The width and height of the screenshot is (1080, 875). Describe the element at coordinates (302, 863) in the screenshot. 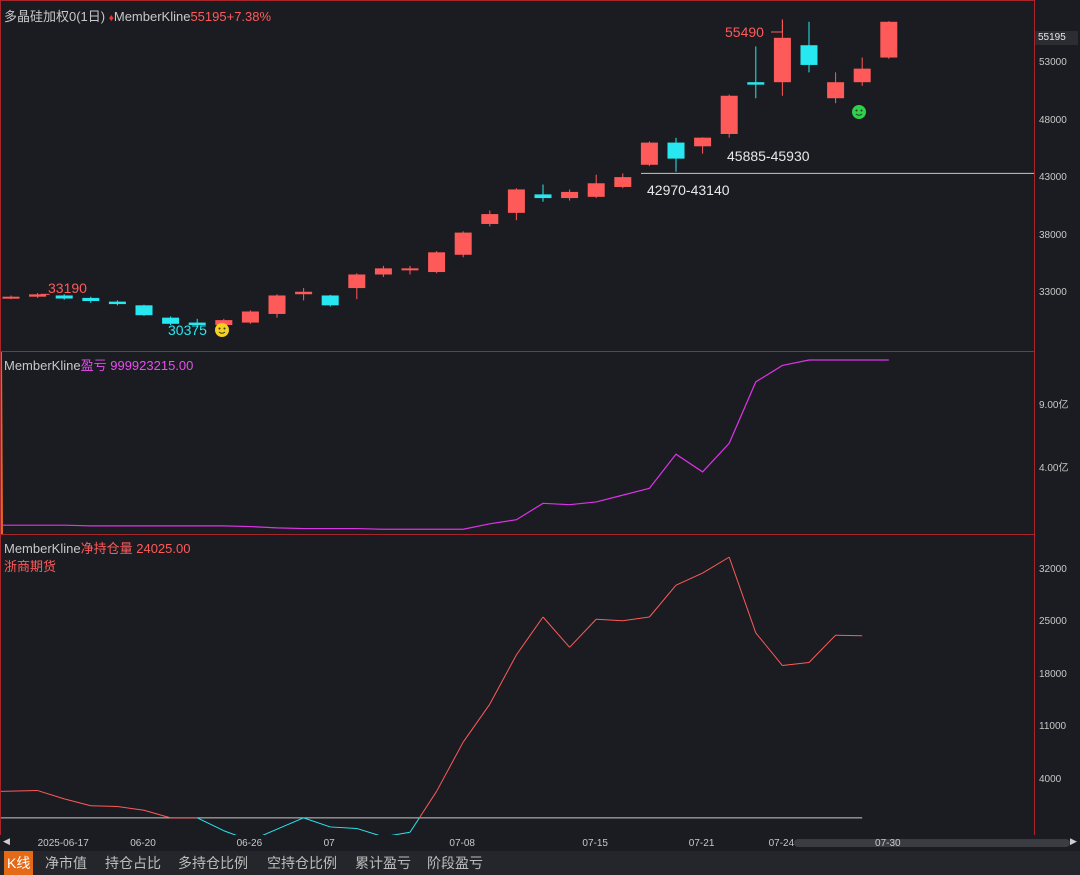

I see `tab-short-ratio: 空持仓比例` at that location.